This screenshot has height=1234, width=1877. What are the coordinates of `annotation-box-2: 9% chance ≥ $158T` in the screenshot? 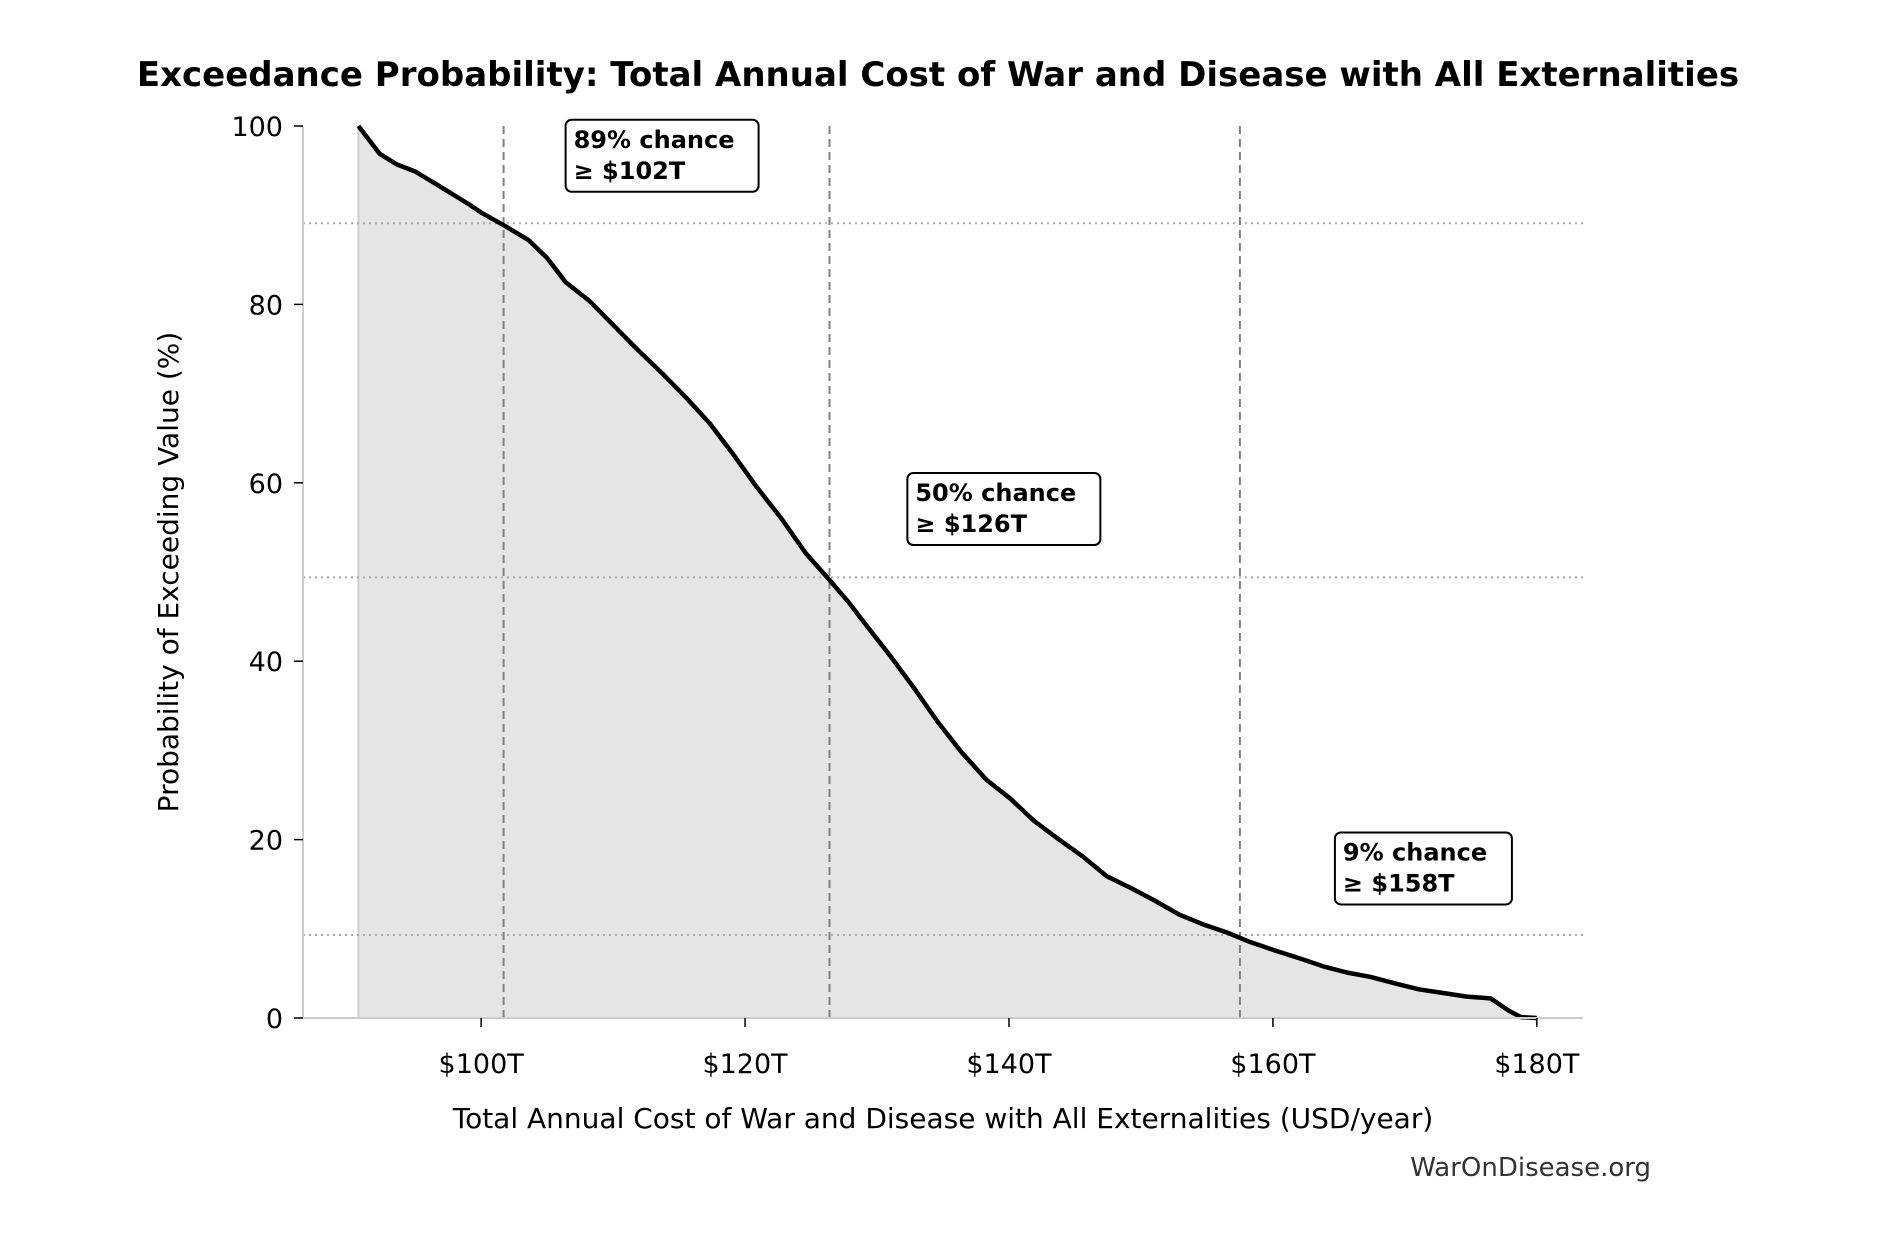 It's located at (1423, 868).